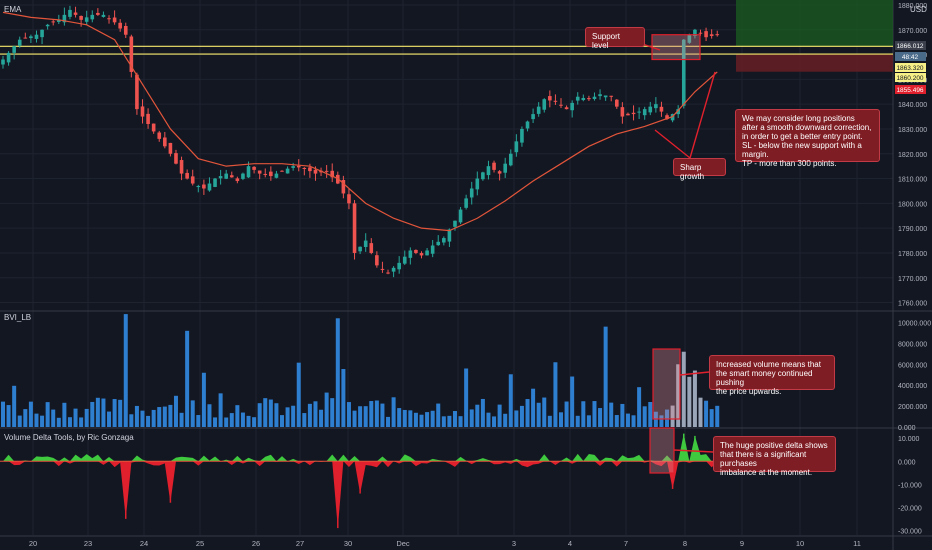 This screenshot has width=932, height=550. Describe the element at coordinates (912, 6) in the screenshot. I see `price-tick-label: 1880.000` at that location.